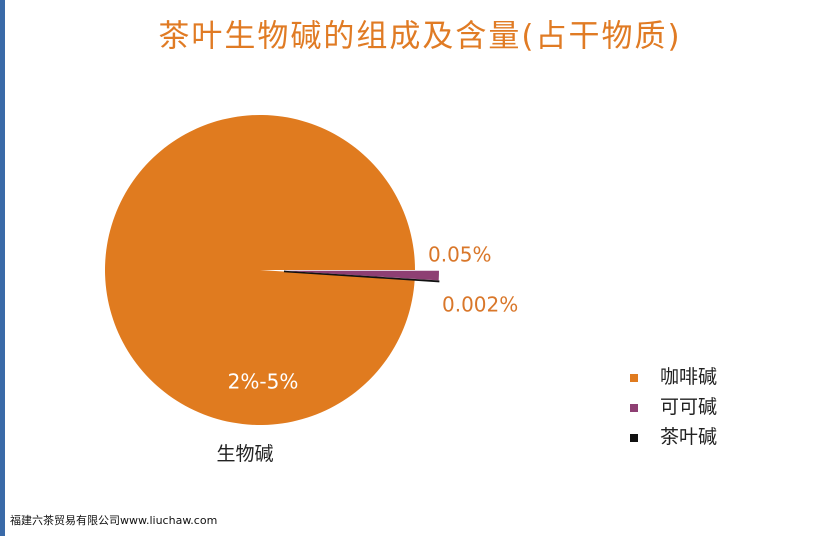 Image resolution: width=835 pixels, height=536 pixels. I want to click on chart-subtitle: 生物碱, so click(244, 454).